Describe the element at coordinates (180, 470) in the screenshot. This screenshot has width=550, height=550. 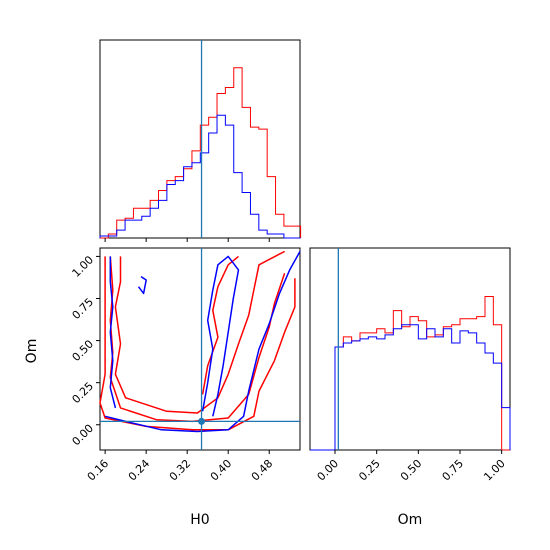
I see `h0-xtick-label: 0.32` at that location.